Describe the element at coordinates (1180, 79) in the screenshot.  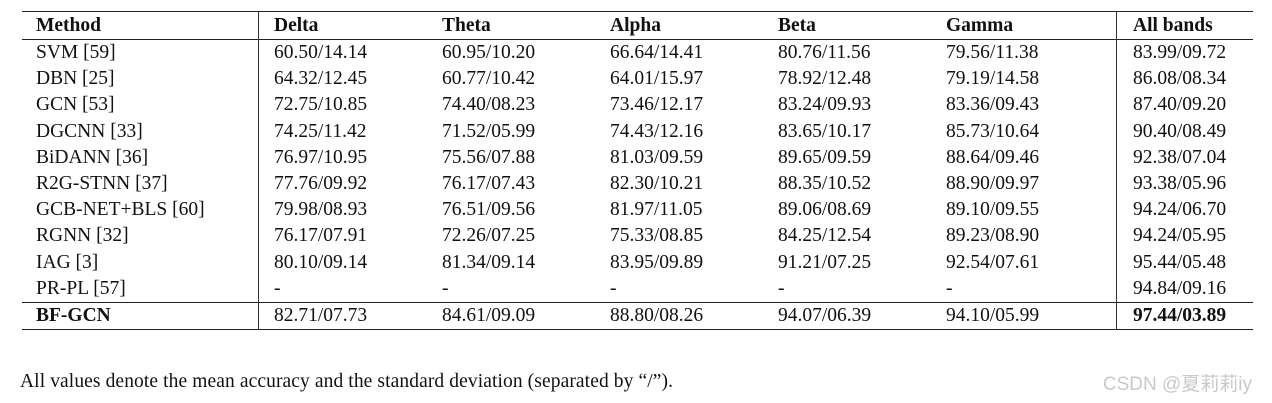
I see `cell-all-bands: 86.08/08.34` at that location.